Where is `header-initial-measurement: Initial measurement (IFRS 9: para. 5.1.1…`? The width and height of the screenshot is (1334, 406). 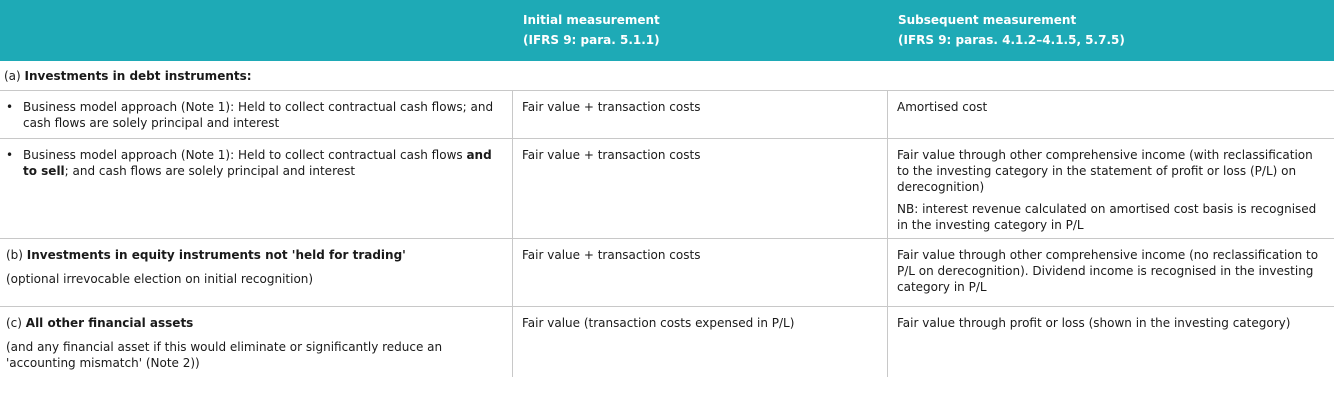
header-initial-measurement: Initial measurement (IFRS 9: para. 5.1.1… is located at coordinates (700, 30).